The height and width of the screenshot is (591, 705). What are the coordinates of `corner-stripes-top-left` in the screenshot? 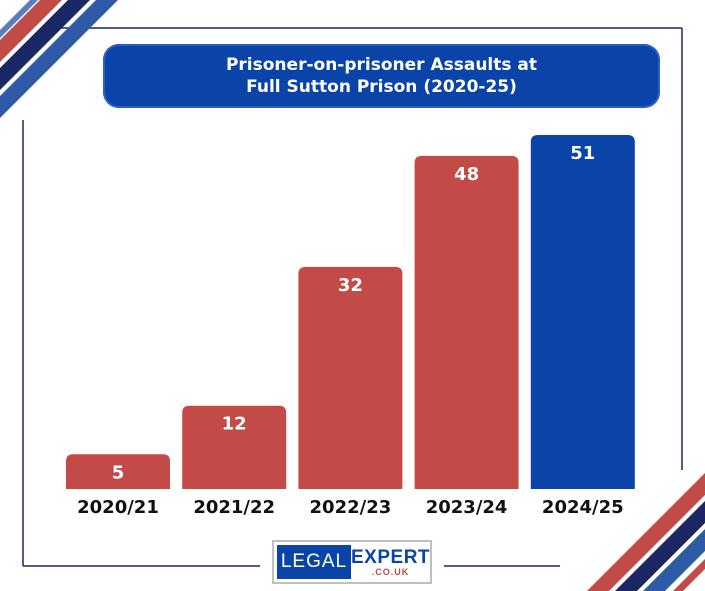 It's located at (59, 59).